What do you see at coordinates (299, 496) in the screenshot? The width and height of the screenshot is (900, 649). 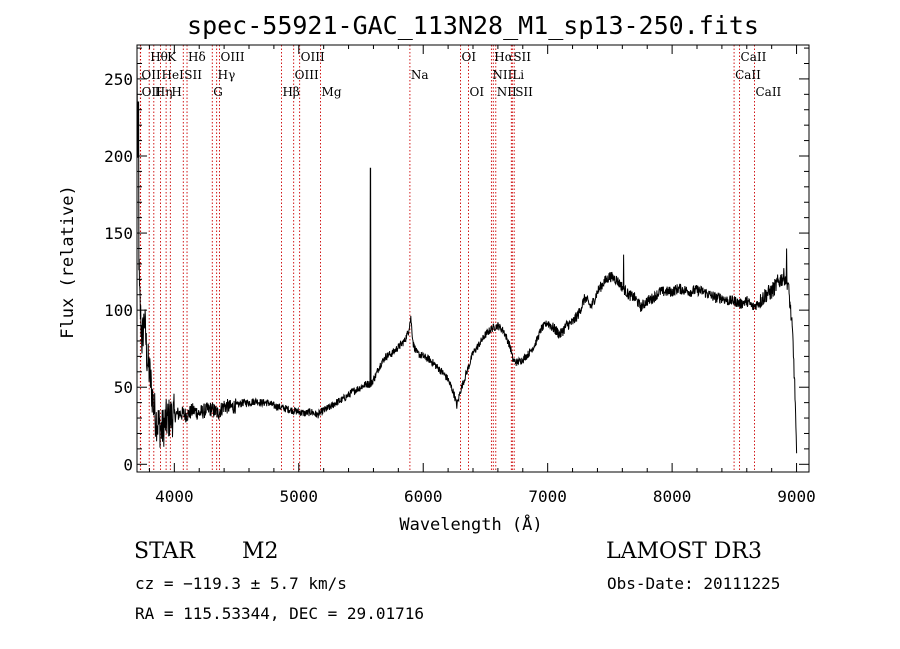 I see `x-tick-label-1: 5000` at bounding box center [299, 496].